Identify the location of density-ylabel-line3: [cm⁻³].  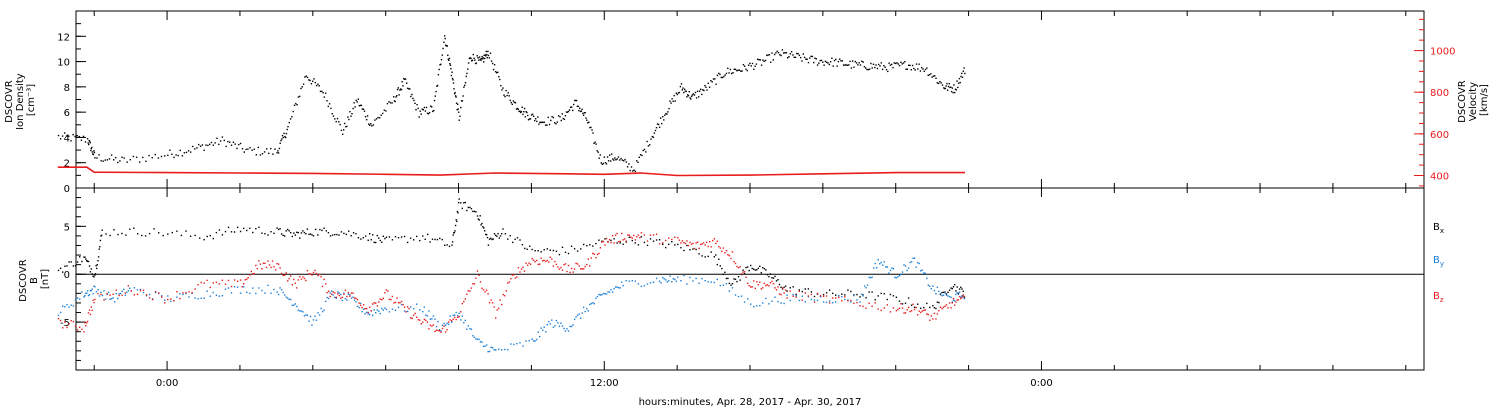
(31, 100).